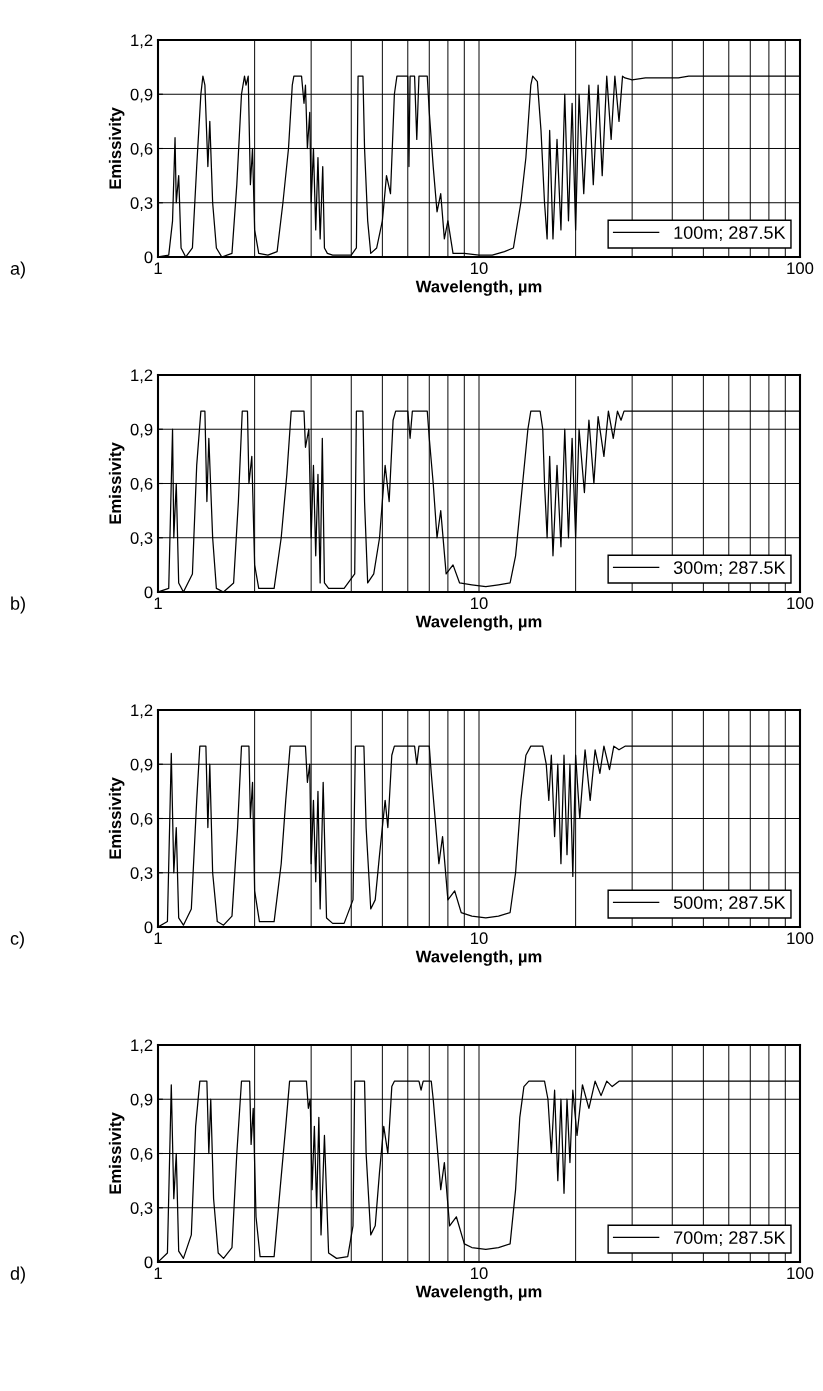  Describe the element at coordinates (730, 234) in the screenshot. I see `legend-label: 100m; 287.5K` at that location.